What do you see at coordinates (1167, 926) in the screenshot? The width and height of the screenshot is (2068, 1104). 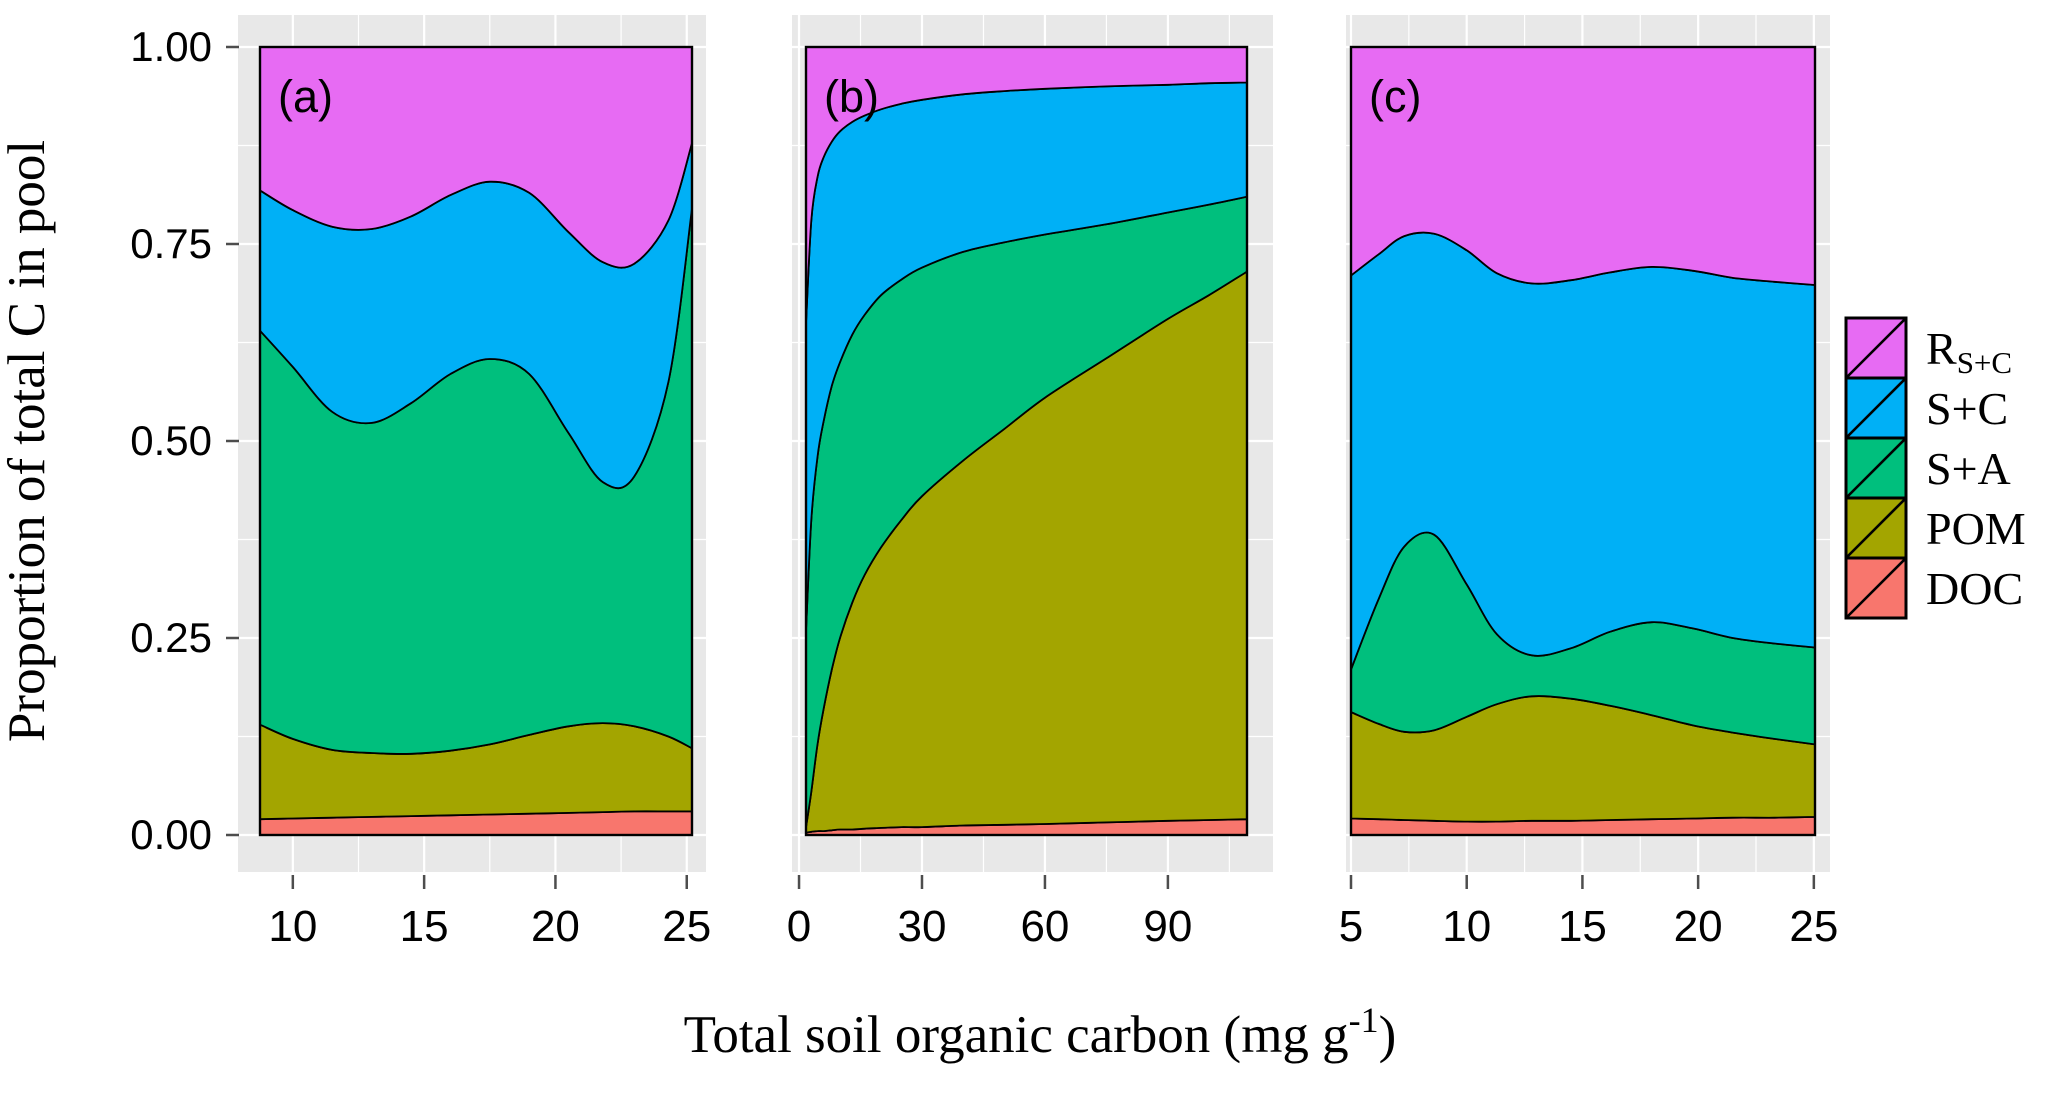 I see `x-tick-label: 90` at bounding box center [1167, 926].